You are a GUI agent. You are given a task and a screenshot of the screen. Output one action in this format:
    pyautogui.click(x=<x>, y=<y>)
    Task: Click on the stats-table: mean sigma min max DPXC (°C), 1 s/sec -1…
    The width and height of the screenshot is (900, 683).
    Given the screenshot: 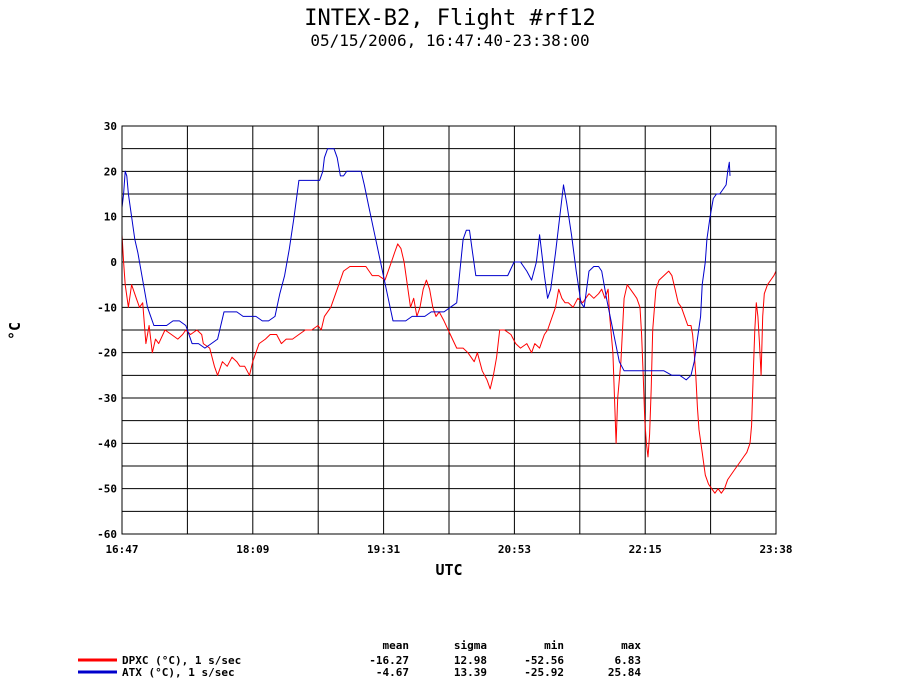 What is the action you would take?
    pyautogui.click(x=359, y=659)
    